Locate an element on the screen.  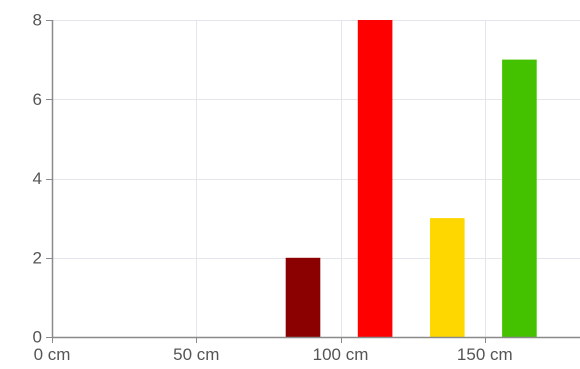
y-tick-label: 8 is located at coordinates (37, 20).